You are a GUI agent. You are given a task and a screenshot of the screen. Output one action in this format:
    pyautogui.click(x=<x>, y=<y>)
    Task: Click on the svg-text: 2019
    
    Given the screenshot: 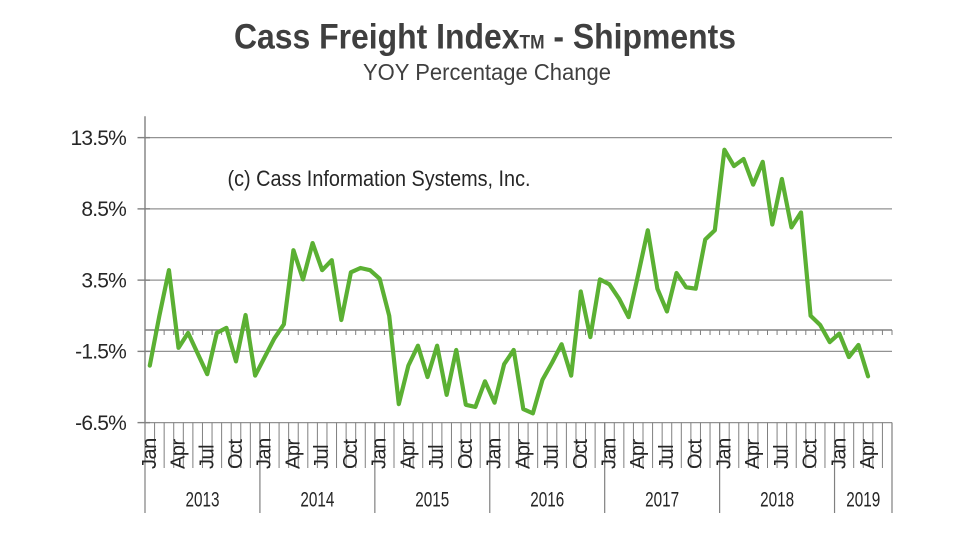 What is the action you would take?
    pyautogui.click(x=863, y=500)
    